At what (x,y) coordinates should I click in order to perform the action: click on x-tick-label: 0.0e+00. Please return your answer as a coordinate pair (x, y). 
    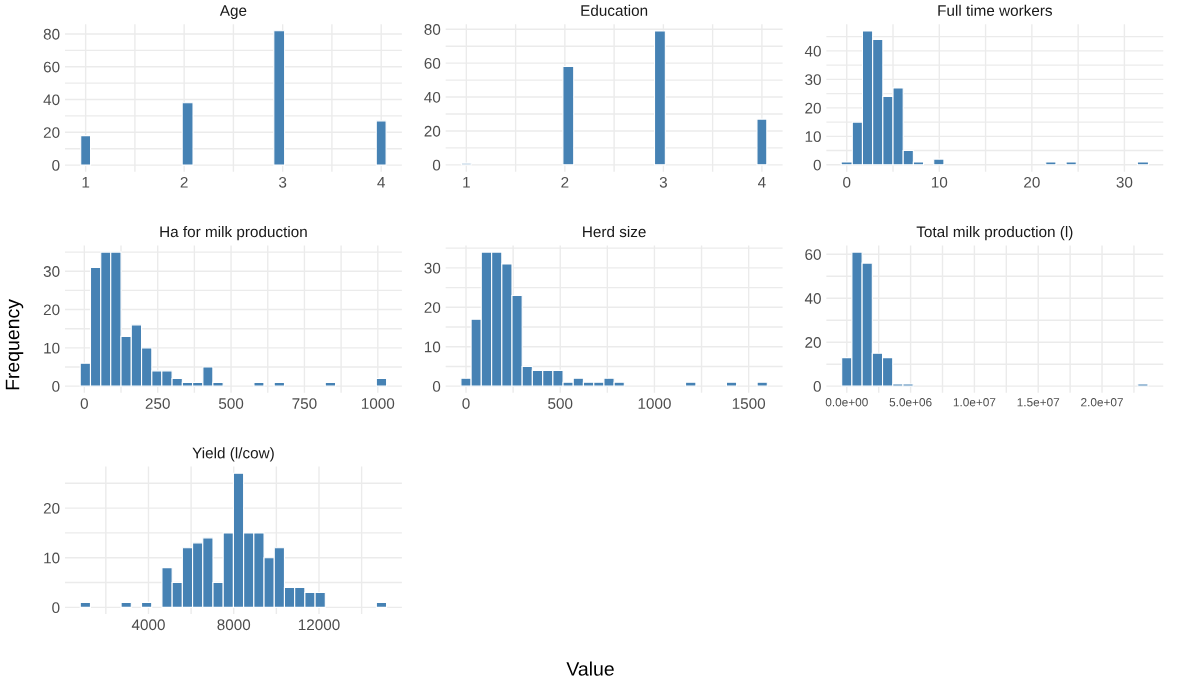
    Looking at the image, I should click on (846, 402).